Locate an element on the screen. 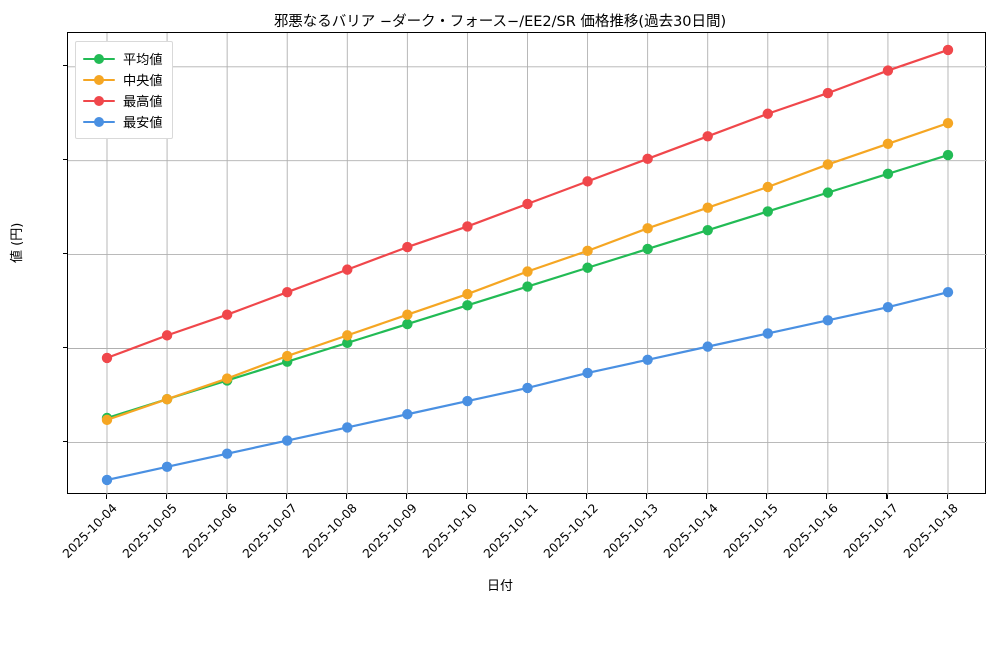  legend-item-4: 最安値 is located at coordinates (123, 121).